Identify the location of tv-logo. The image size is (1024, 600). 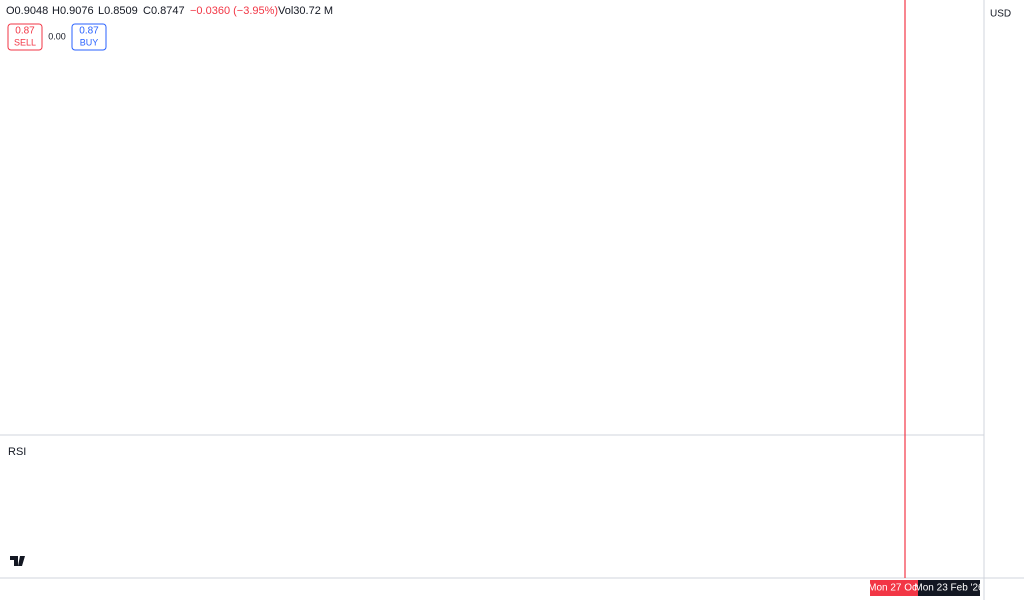
(17, 561).